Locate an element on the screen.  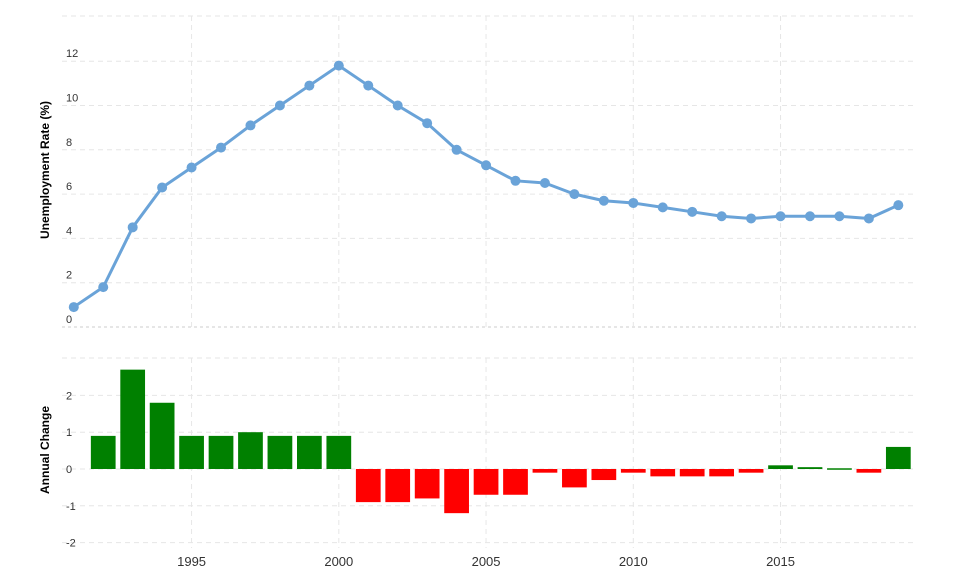
x-tick-label: 2000 is located at coordinates (338, 561).